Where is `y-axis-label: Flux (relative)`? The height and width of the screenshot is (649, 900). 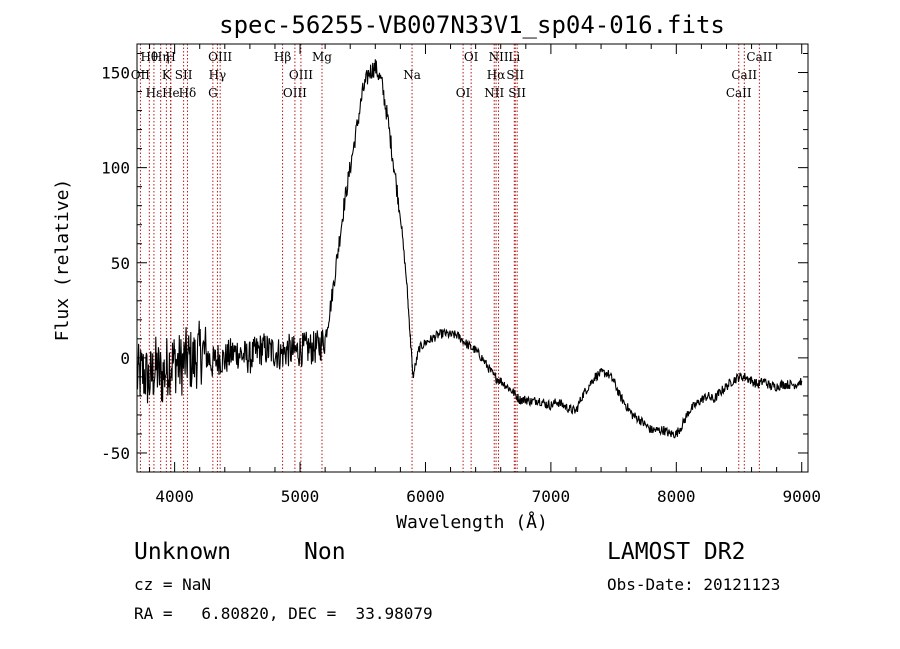 y-axis-label: Flux (relative) is located at coordinates (62, 260).